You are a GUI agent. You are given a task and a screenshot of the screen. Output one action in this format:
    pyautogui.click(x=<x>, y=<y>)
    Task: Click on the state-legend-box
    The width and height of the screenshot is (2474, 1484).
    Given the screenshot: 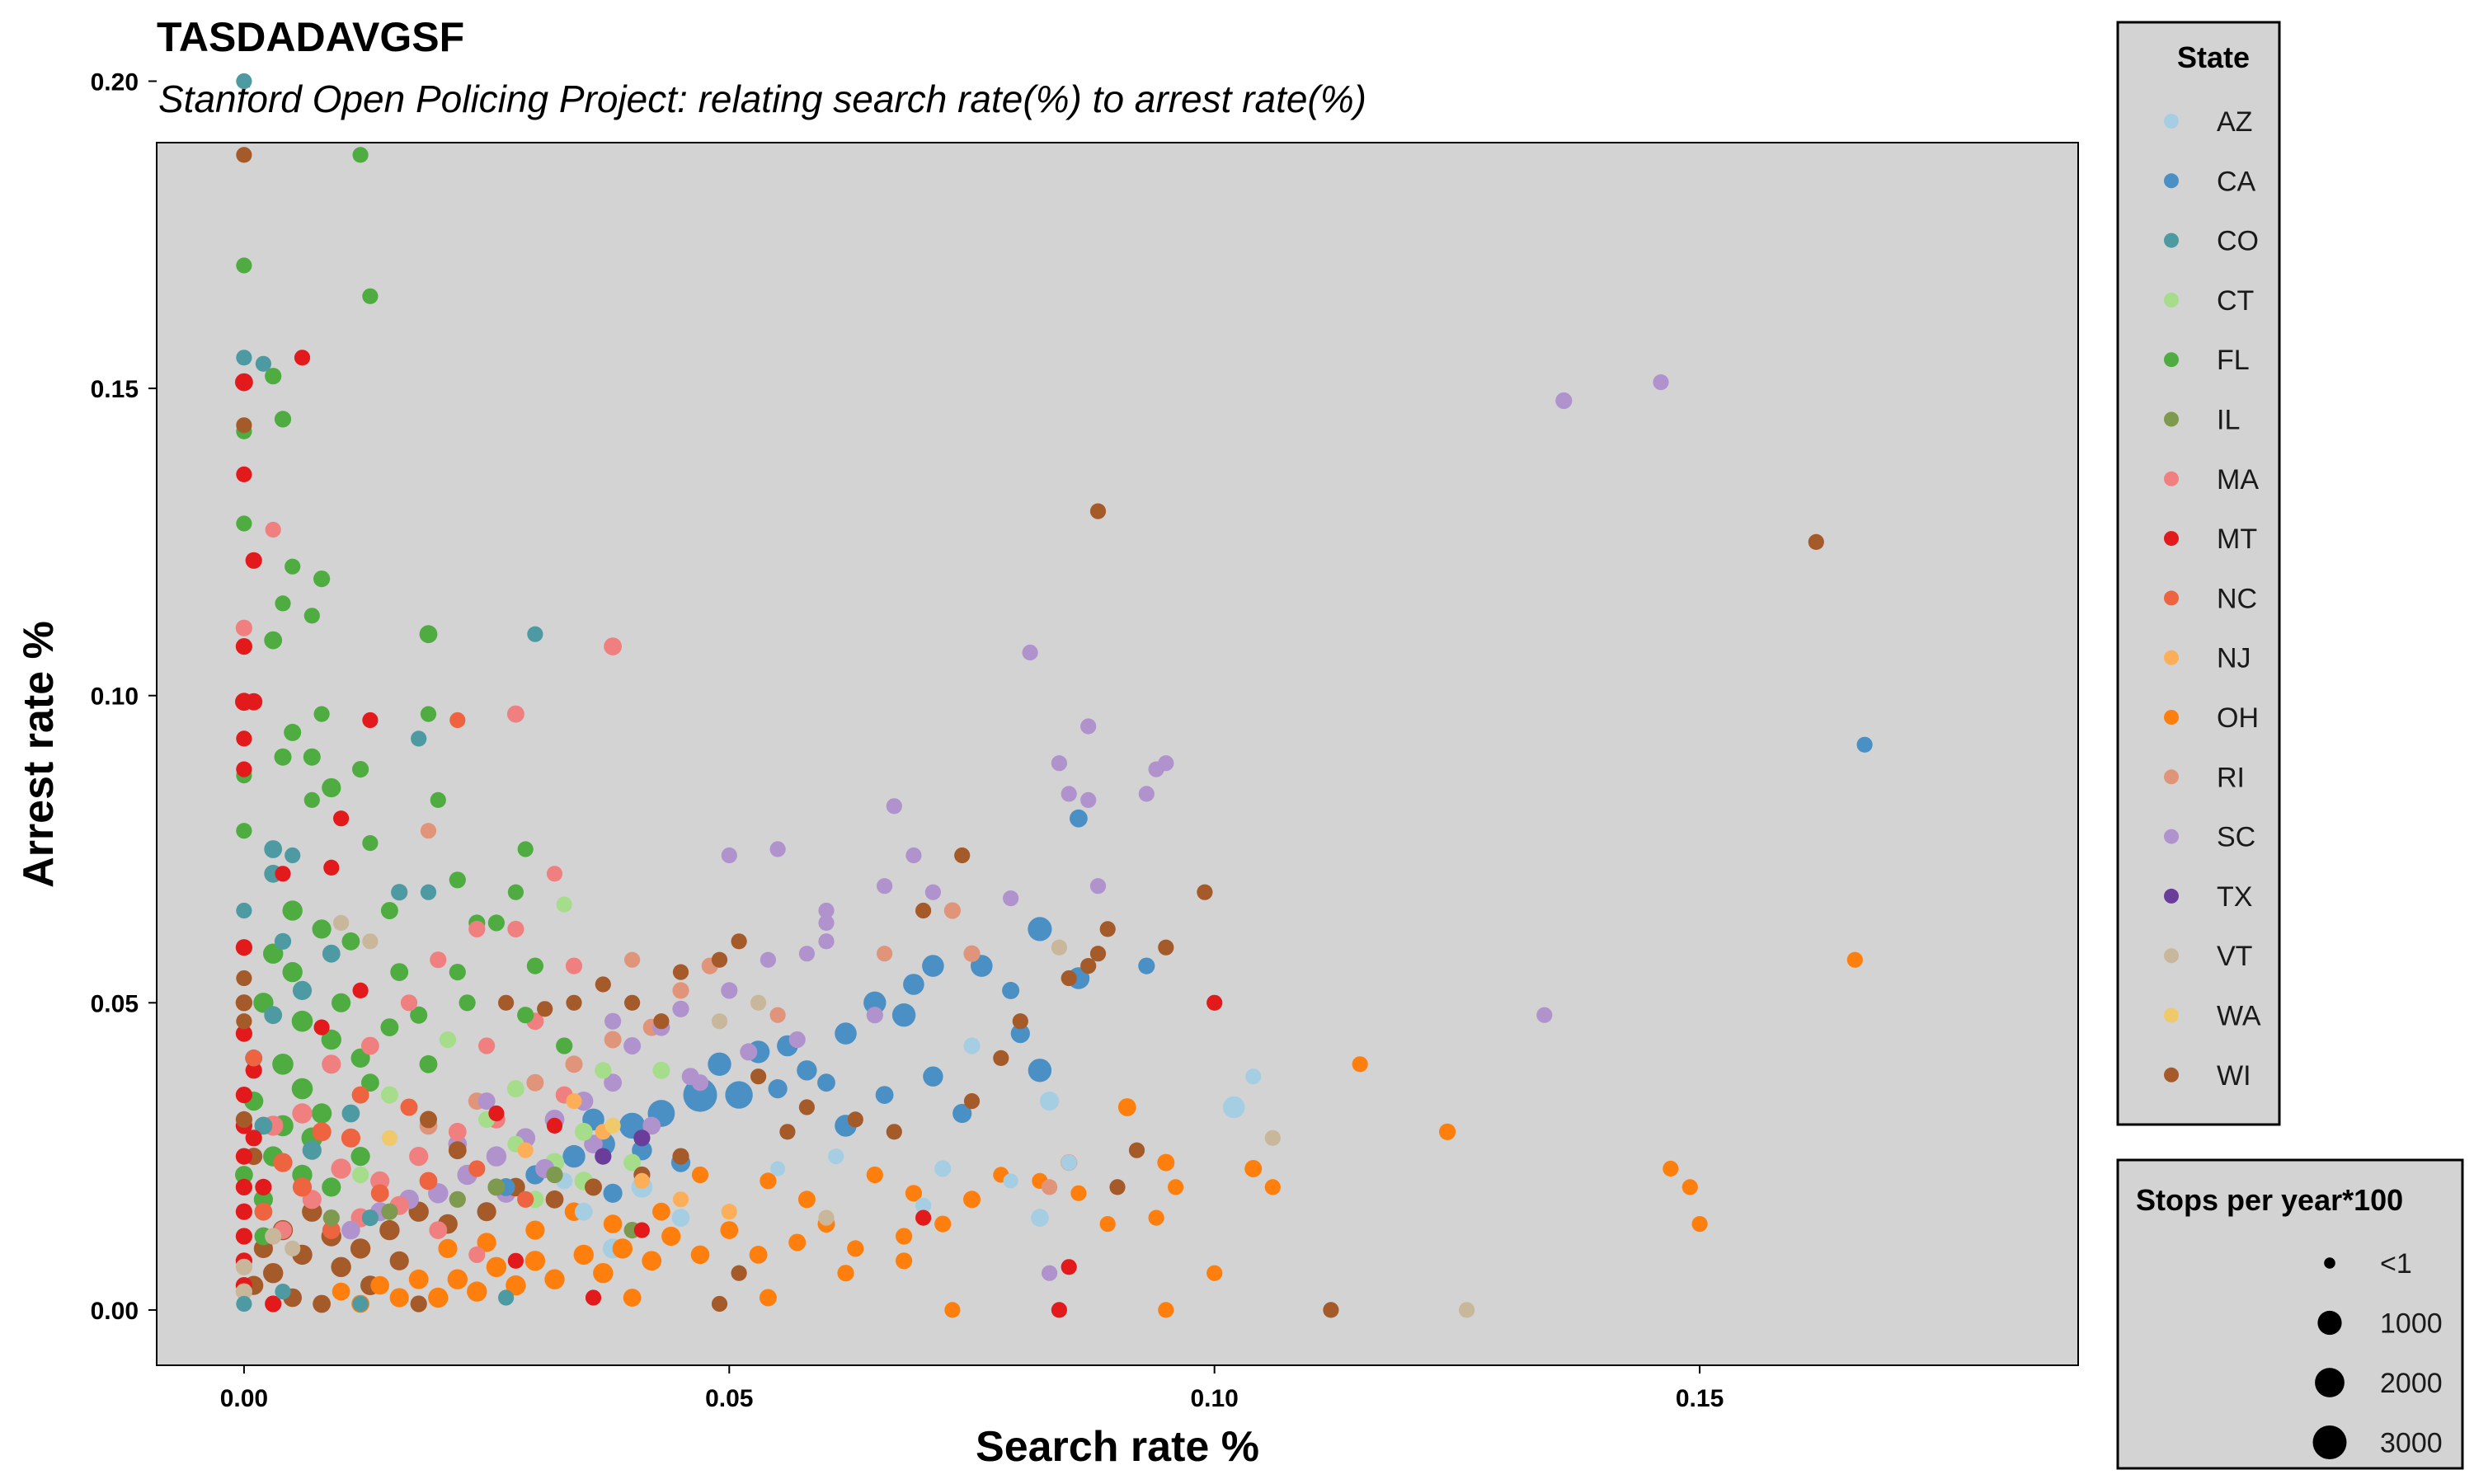 What is the action you would take?
    pyautogui.click(x=2198, y=573)
    